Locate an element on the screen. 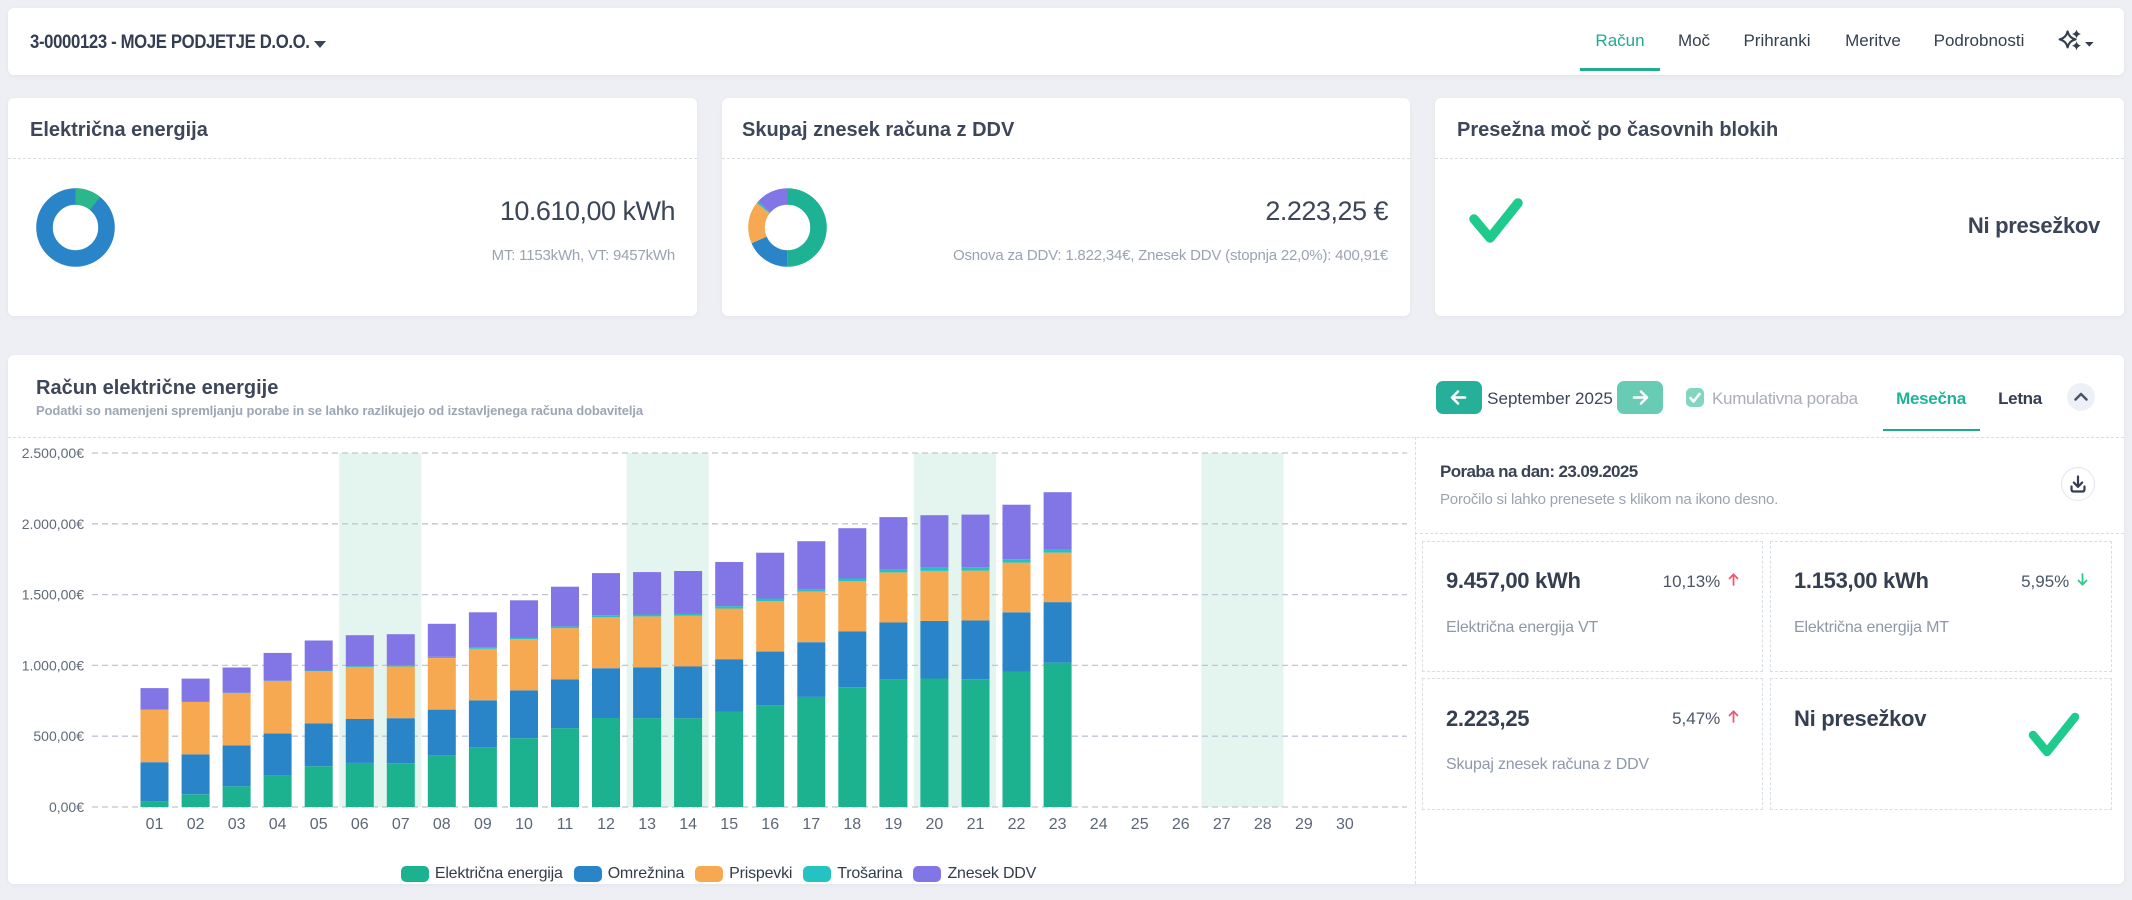 Image resolution: width=2132 pixels, height=900 pixels. svg-text: 23 is located at coordinates (1058, 824).